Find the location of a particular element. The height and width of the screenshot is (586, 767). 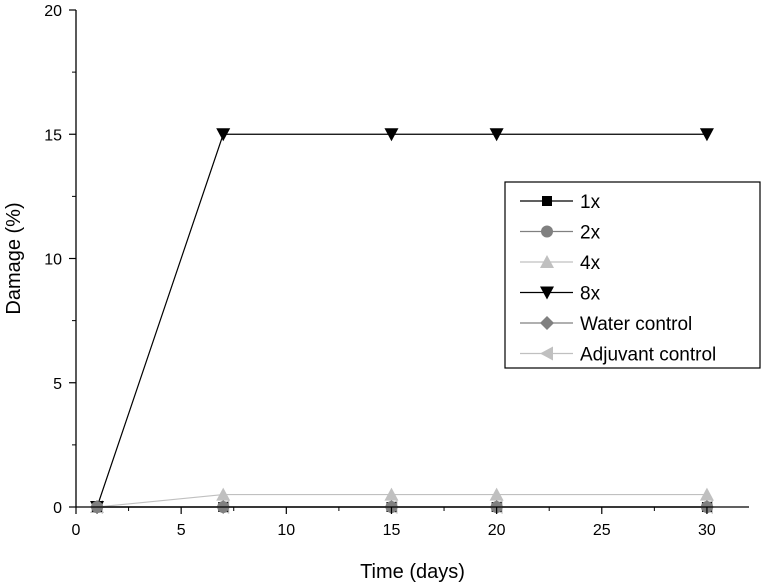

legend-item: Water control is located at coordinates (606, 324).